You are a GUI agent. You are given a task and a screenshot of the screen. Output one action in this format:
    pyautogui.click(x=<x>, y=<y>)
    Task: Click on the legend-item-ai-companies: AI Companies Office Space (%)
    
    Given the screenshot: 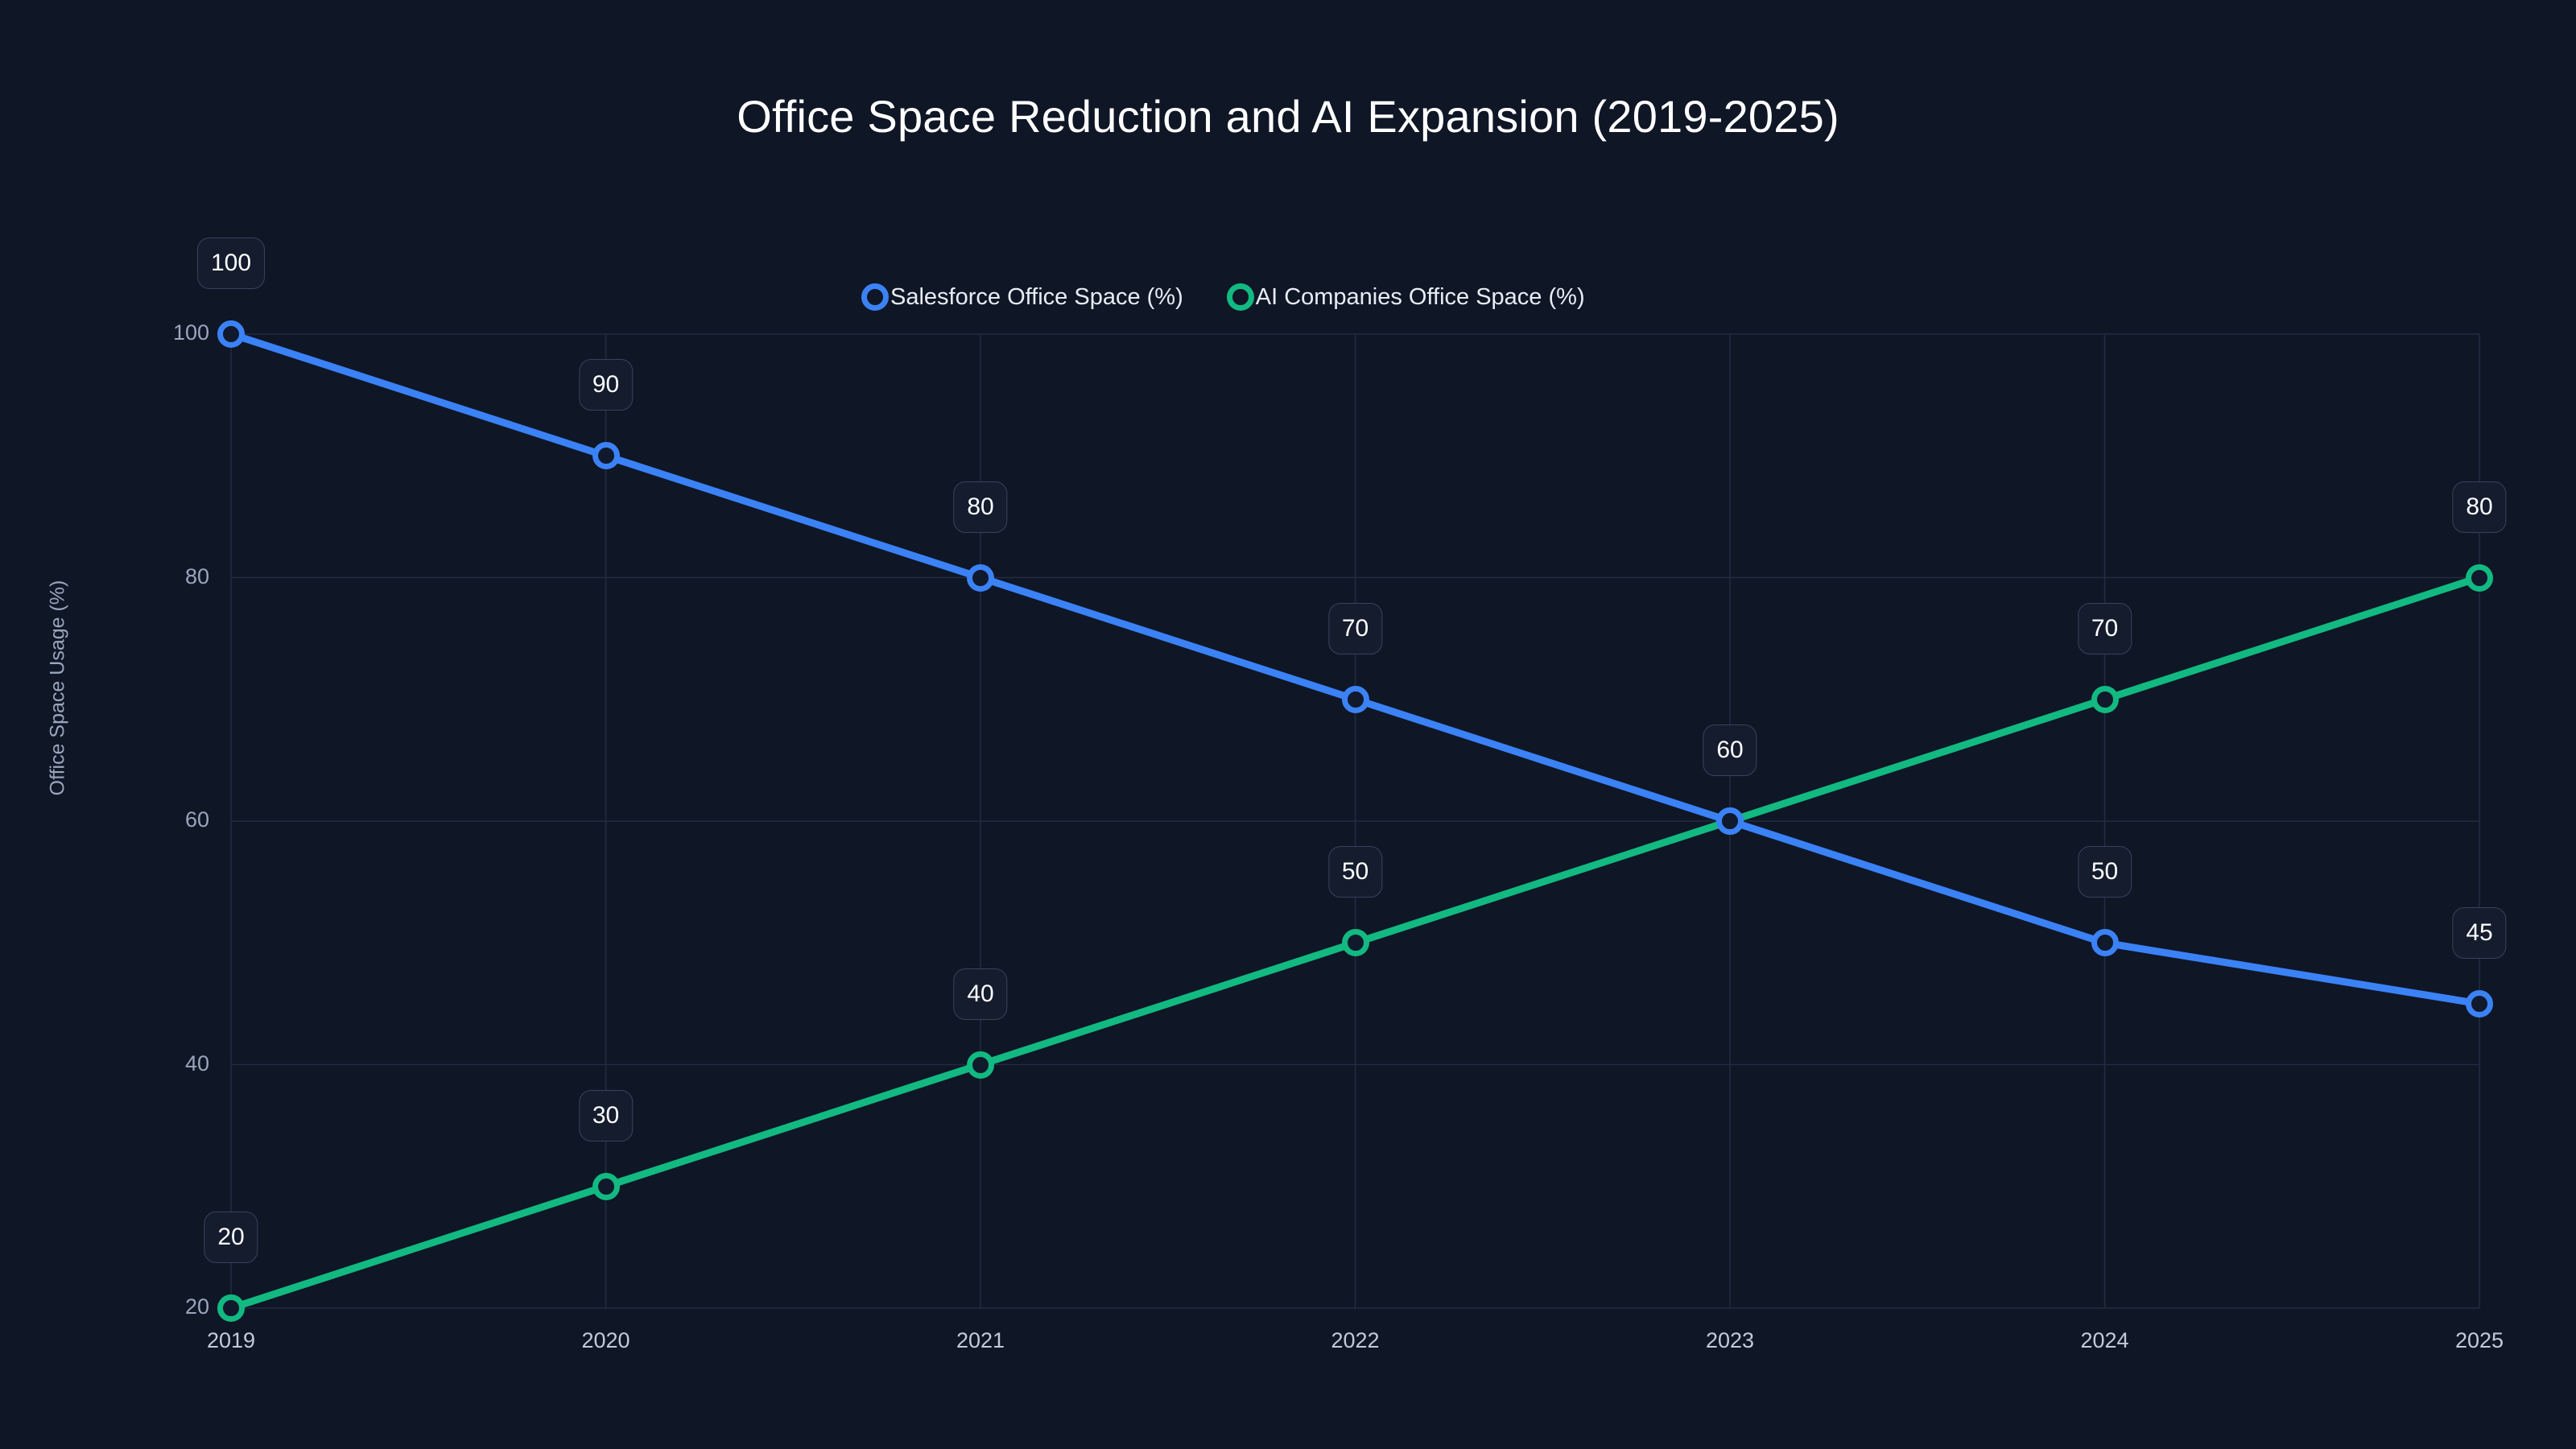 What is the action you would take?
    pyautogui.click(x=1405, y=297)
    